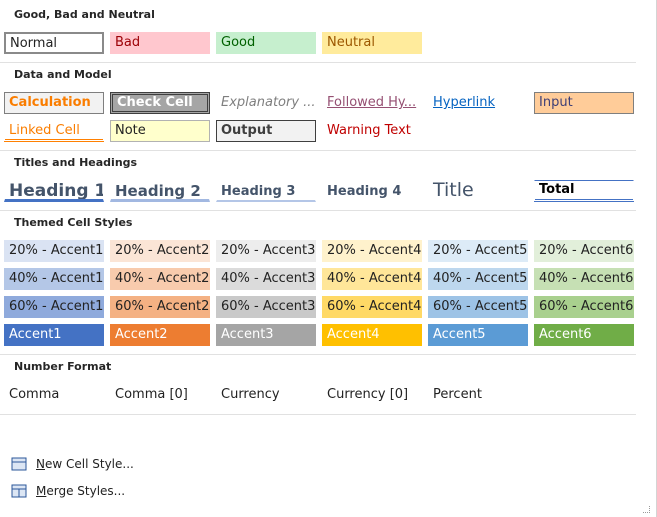 The image size is (657, 517). What do you see at coordinates (369, 130) in the screenshot?
I see `cell-style: Warning Text` at bounding box center [369, 130].